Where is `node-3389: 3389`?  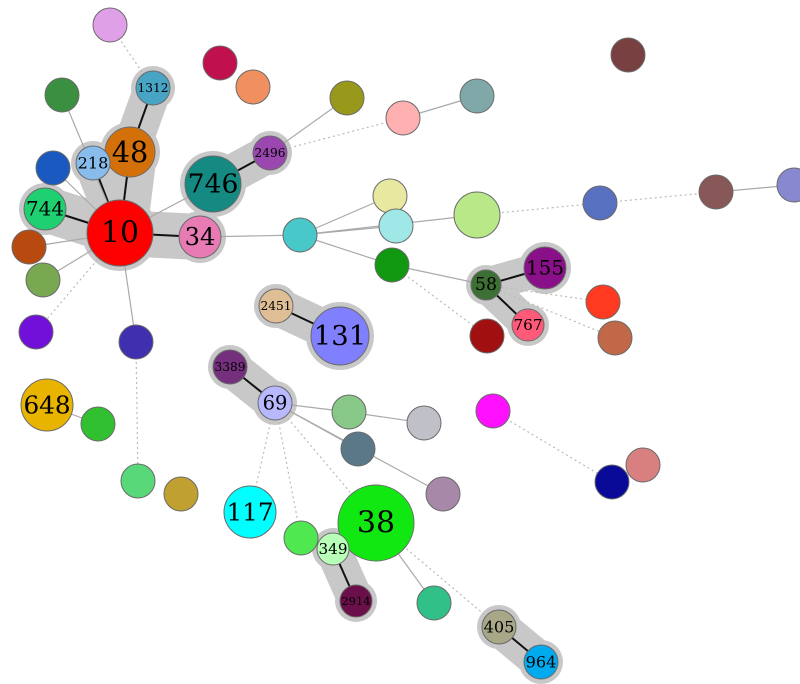
node-3389: 3389 is located at coordinates (230, 367).